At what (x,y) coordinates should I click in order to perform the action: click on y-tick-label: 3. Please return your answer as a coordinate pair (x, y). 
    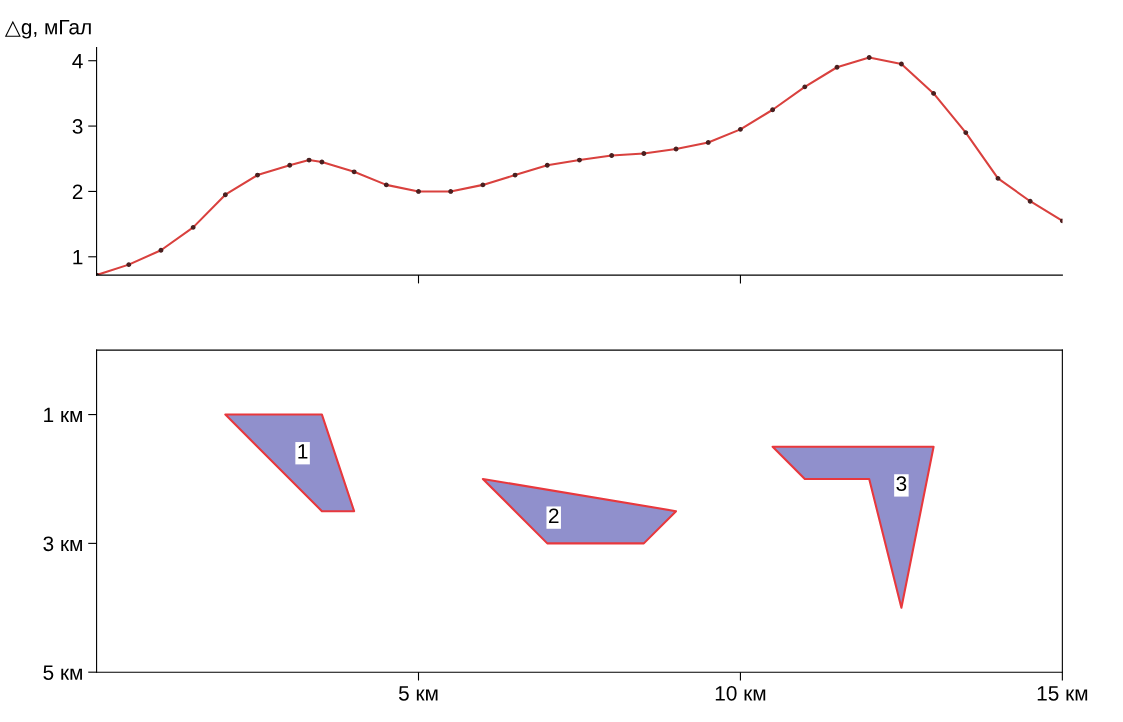
    Looking at the image, I should click on (77, 126).